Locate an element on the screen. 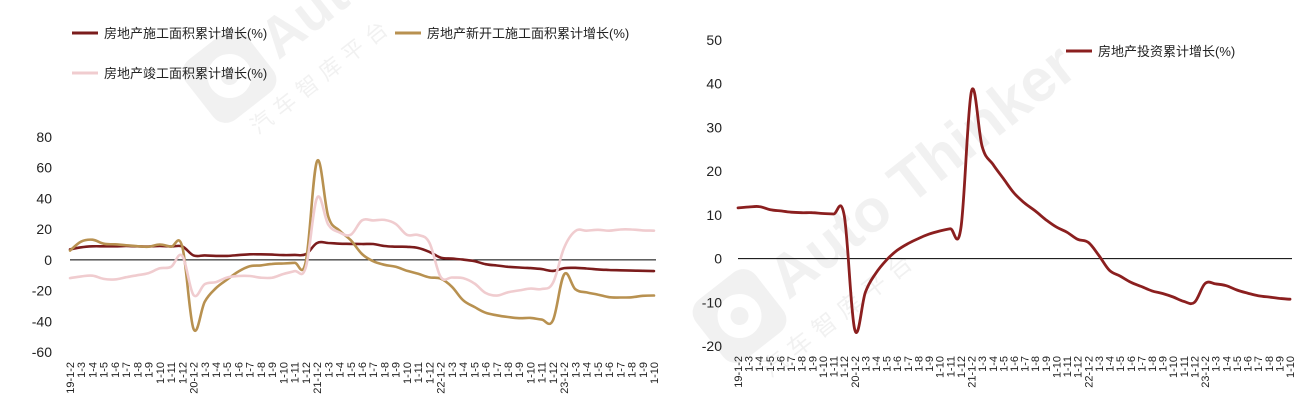  series-line is located at coordinates (362, 256).